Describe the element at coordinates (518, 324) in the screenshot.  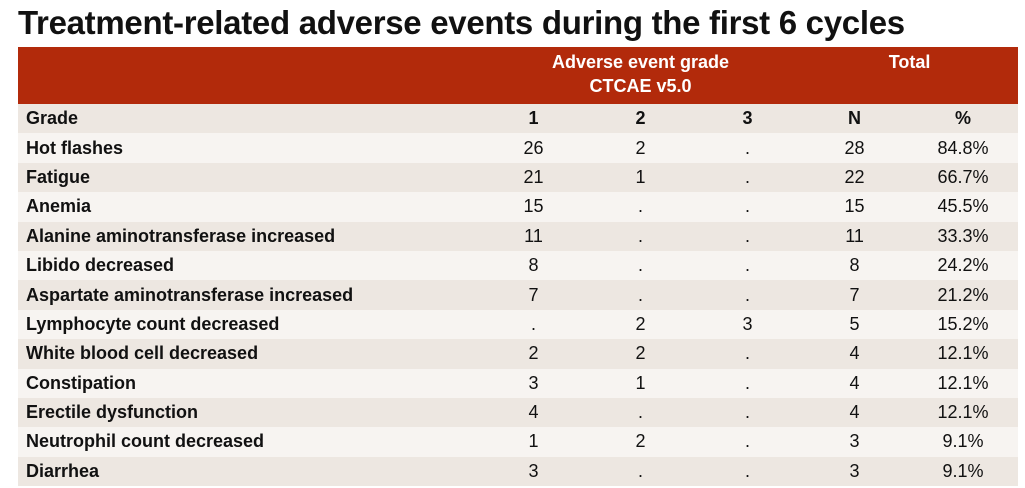
I see `table-row: Lymphocyte count decreased. 2 3 5 15.2%` at that location.